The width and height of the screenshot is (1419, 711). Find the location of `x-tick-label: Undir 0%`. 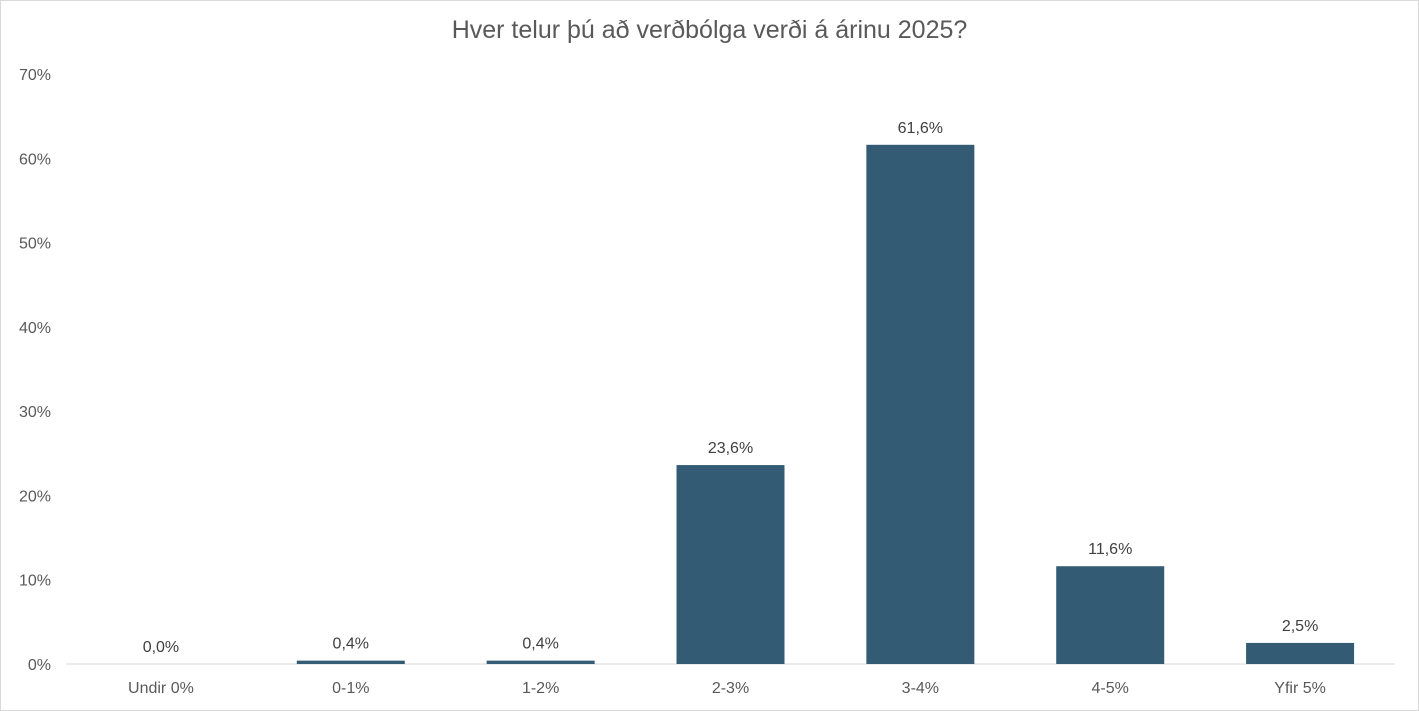

x-tick-label: Undir 0% is located at coordinates (161, 688).